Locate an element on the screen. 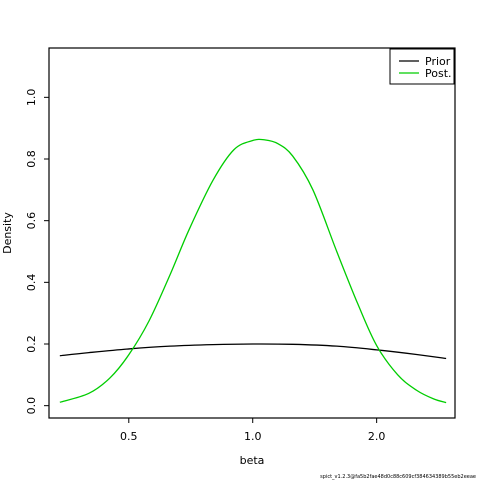 The width and height of the screenshot is (480, 480). x-axis: 0.5 1.0 2.0 is located at coordinates (252, 430).